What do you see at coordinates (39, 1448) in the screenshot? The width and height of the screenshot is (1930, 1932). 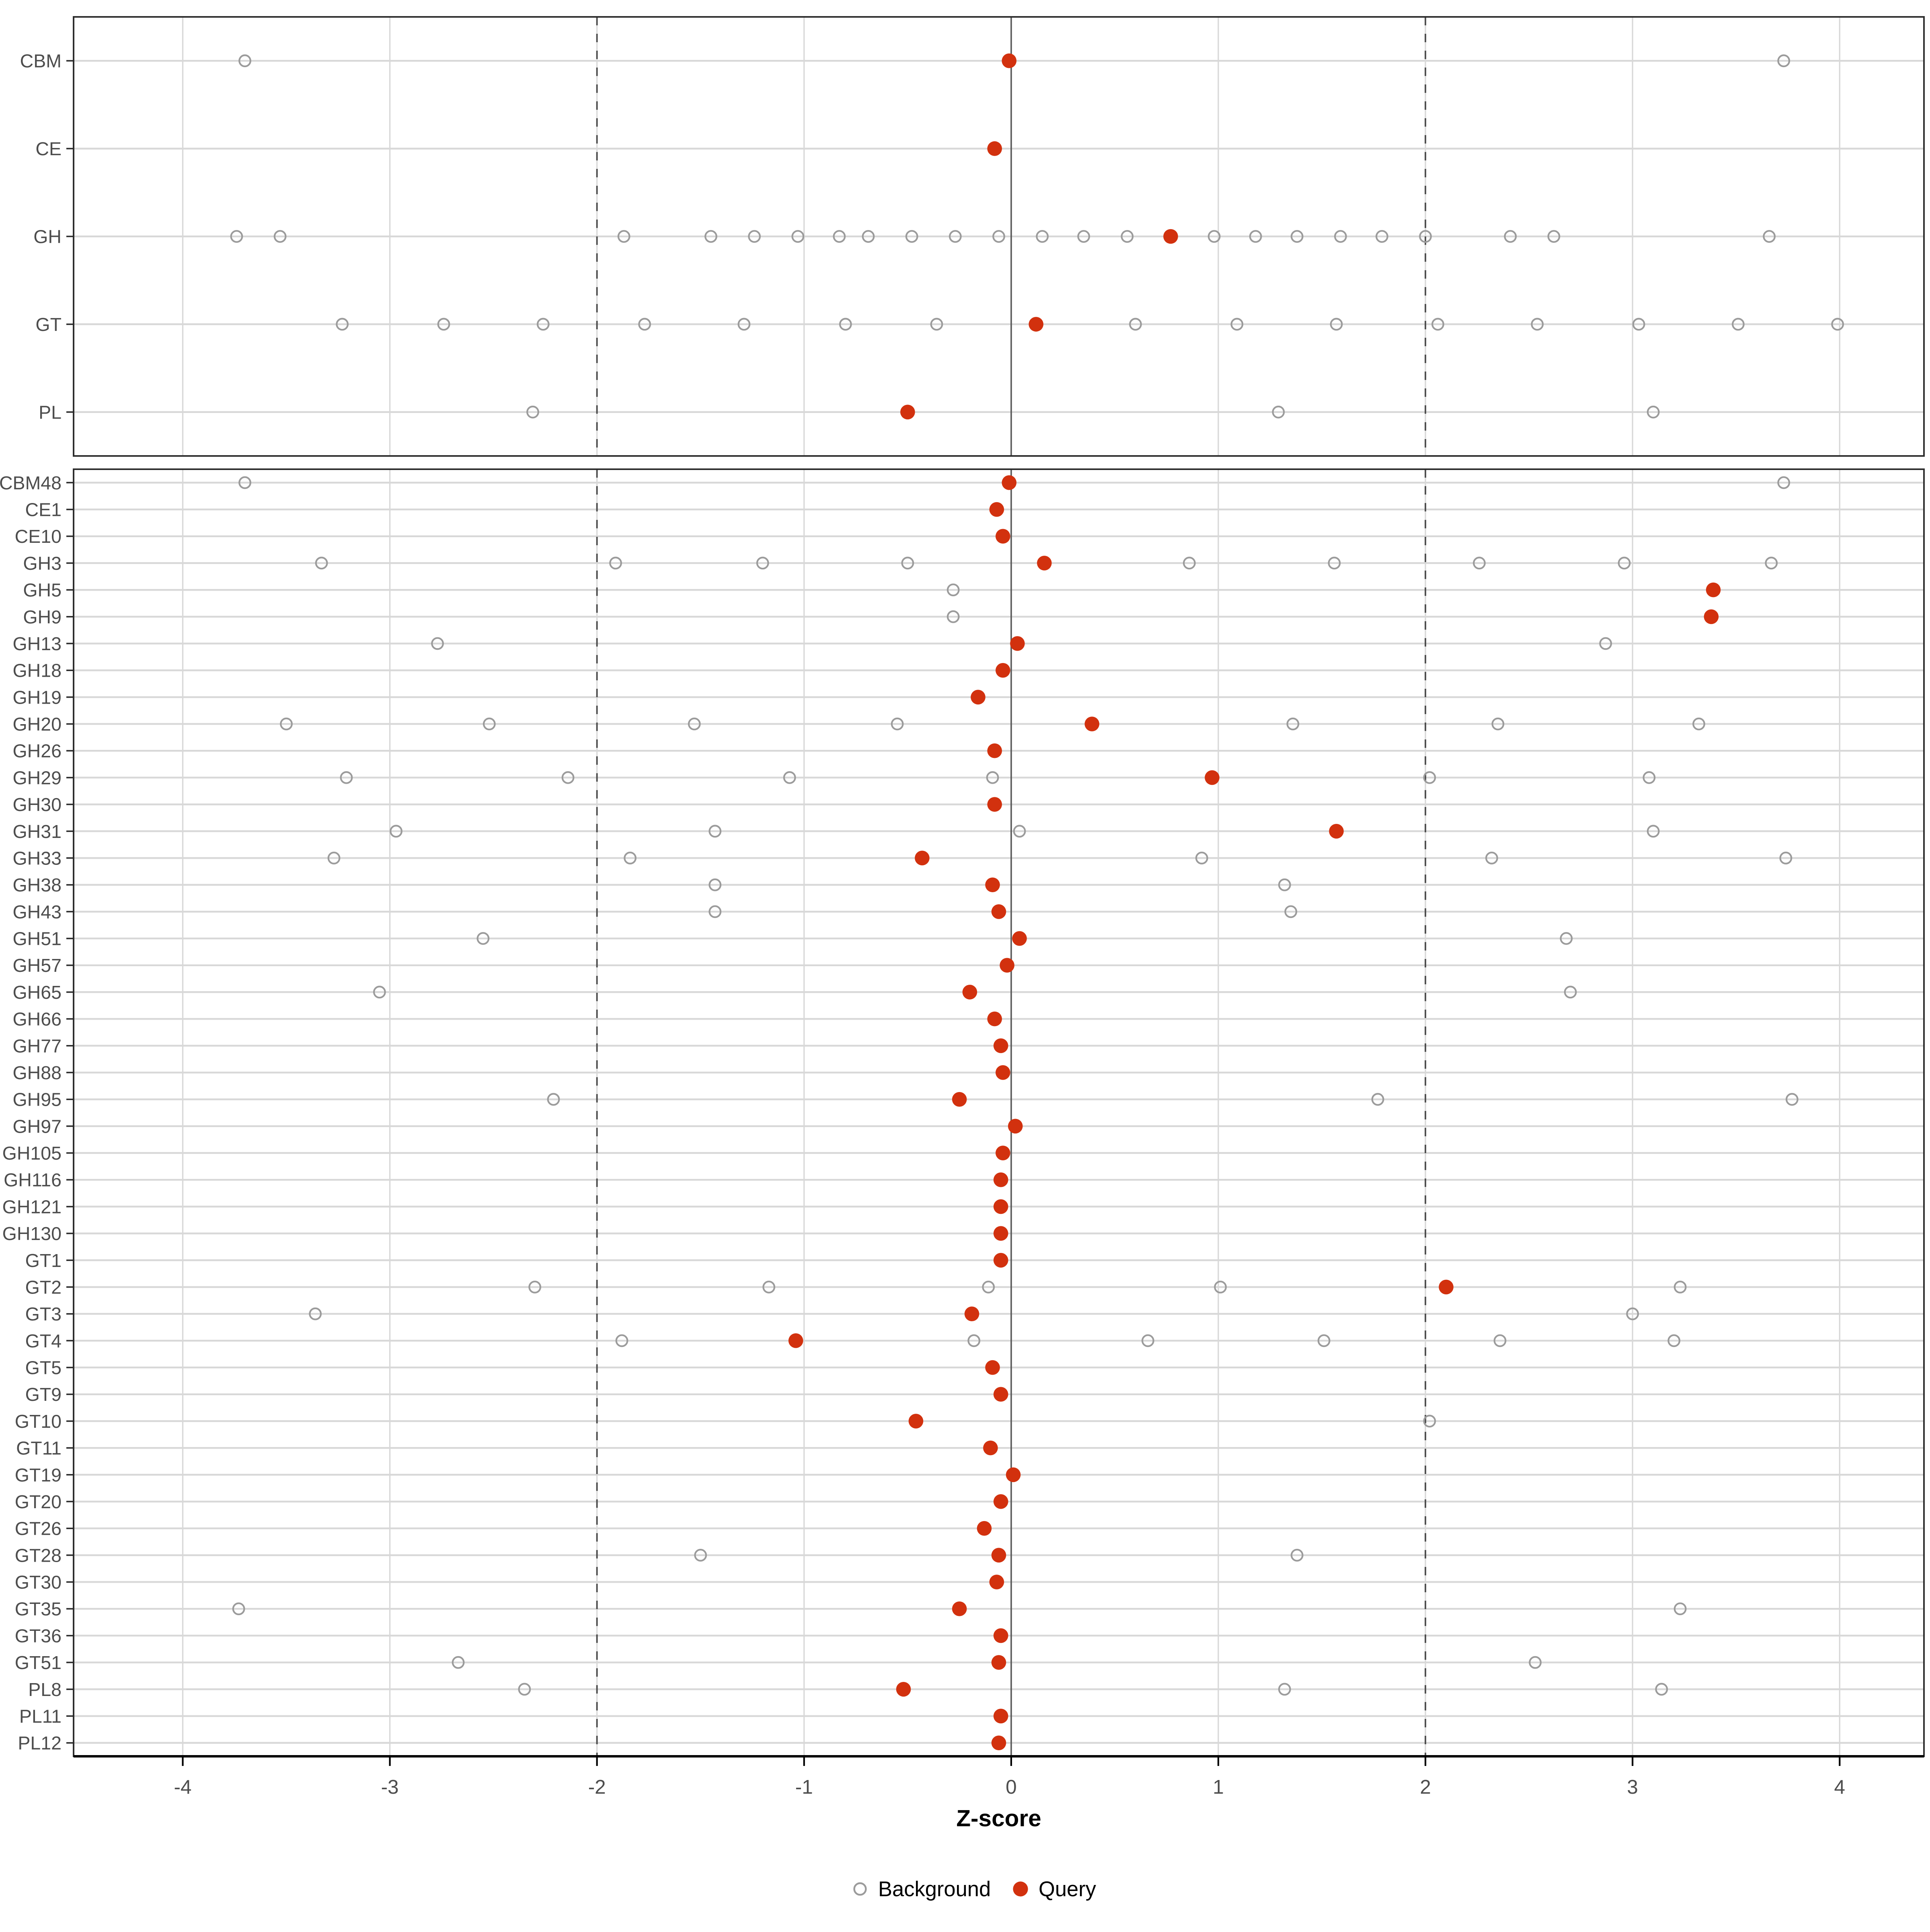 I see `row-label-GT11: GT11` at bounding box center [39, 1448].